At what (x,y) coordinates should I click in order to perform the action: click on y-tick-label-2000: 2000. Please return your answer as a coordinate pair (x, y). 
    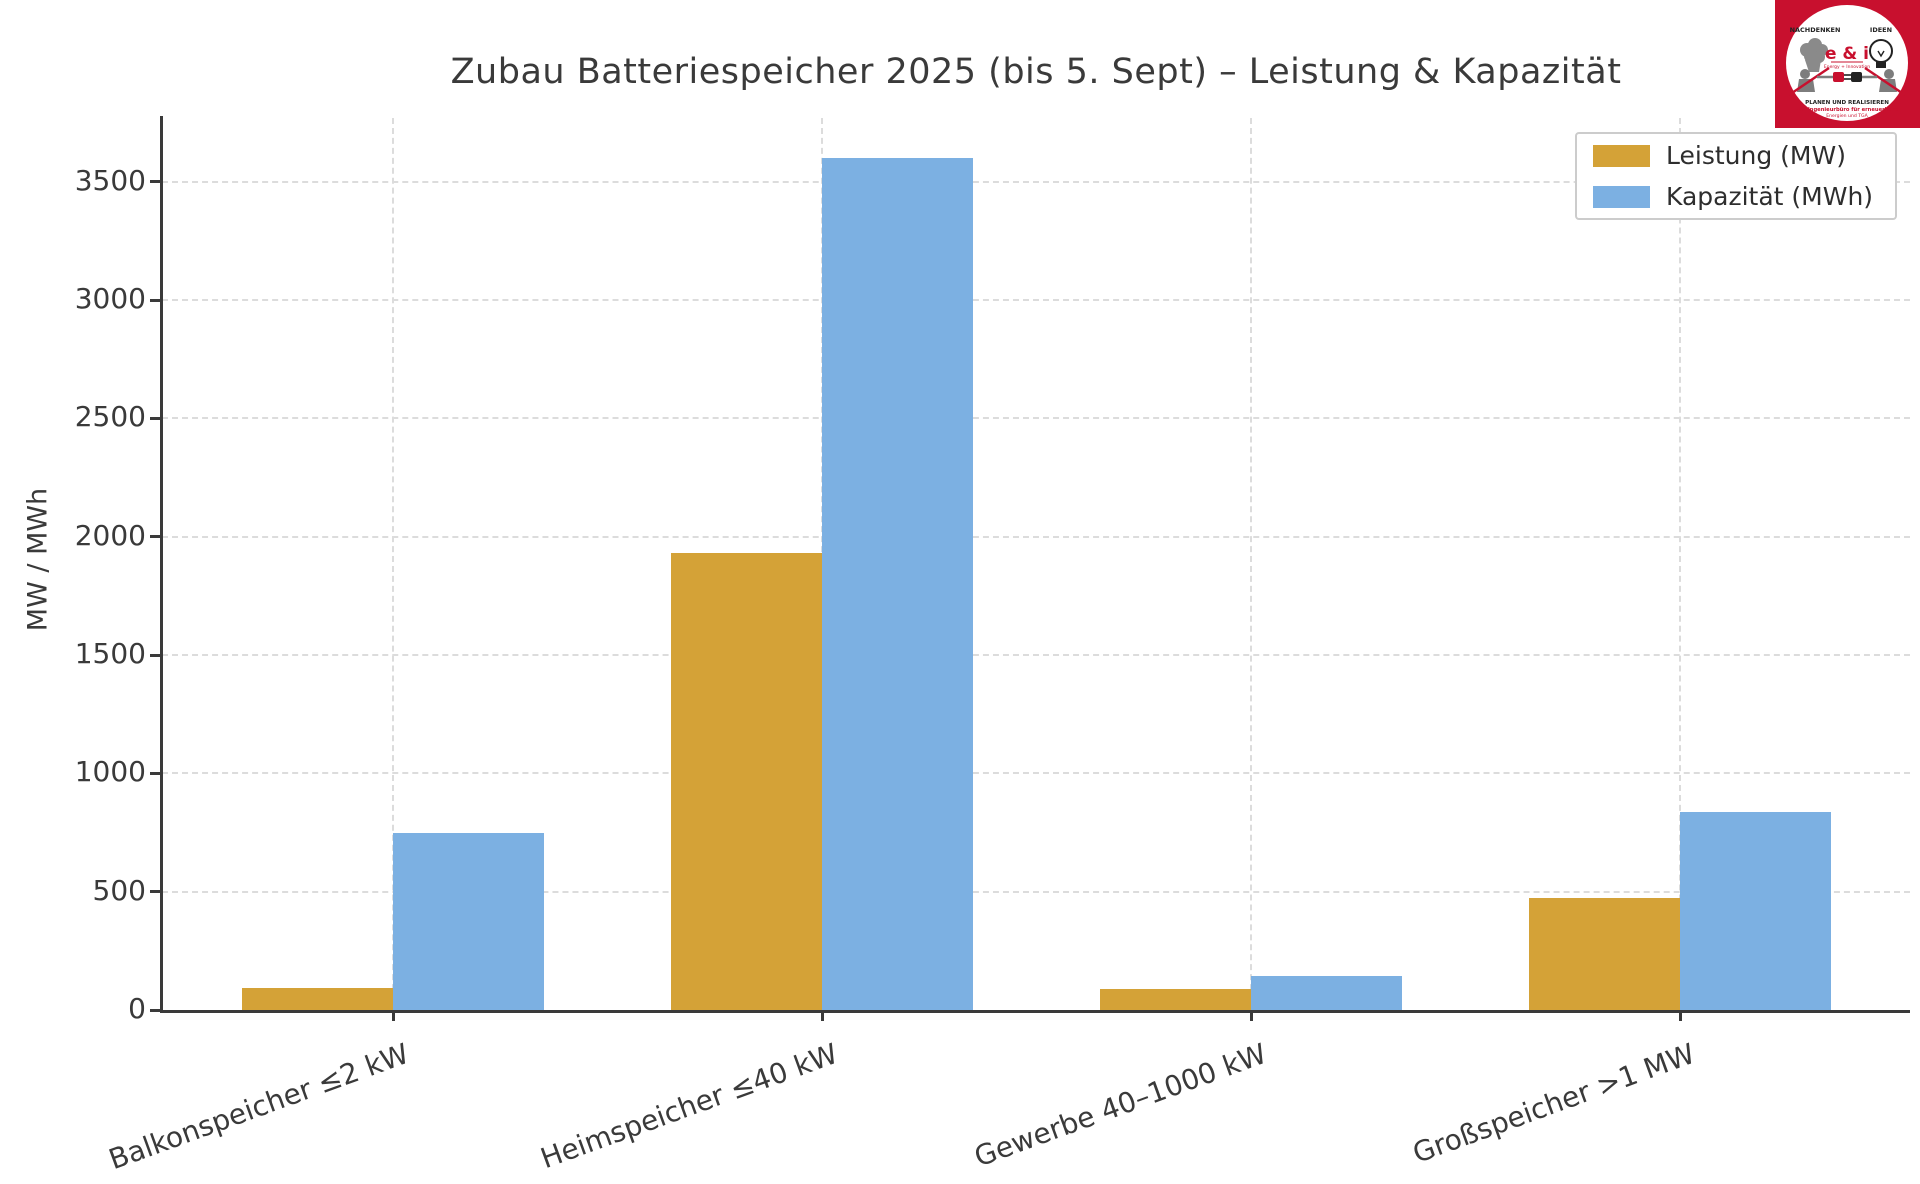
    Looking at the image, I should click on (110, 535).